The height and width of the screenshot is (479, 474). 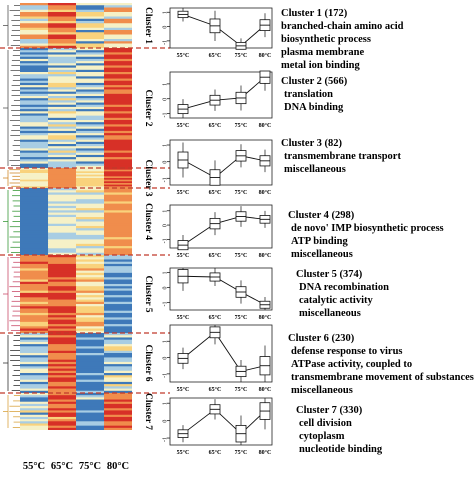 I want to click on median-line, so click(x=224, y=30).